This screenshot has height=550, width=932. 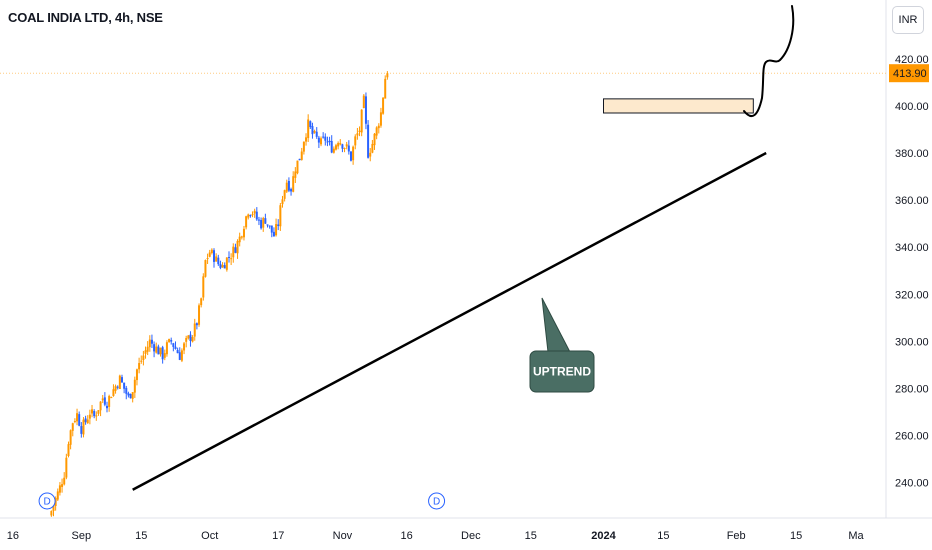 I want to click on uptrend-callout-label: UPTREND, so click(x=562, y=372).